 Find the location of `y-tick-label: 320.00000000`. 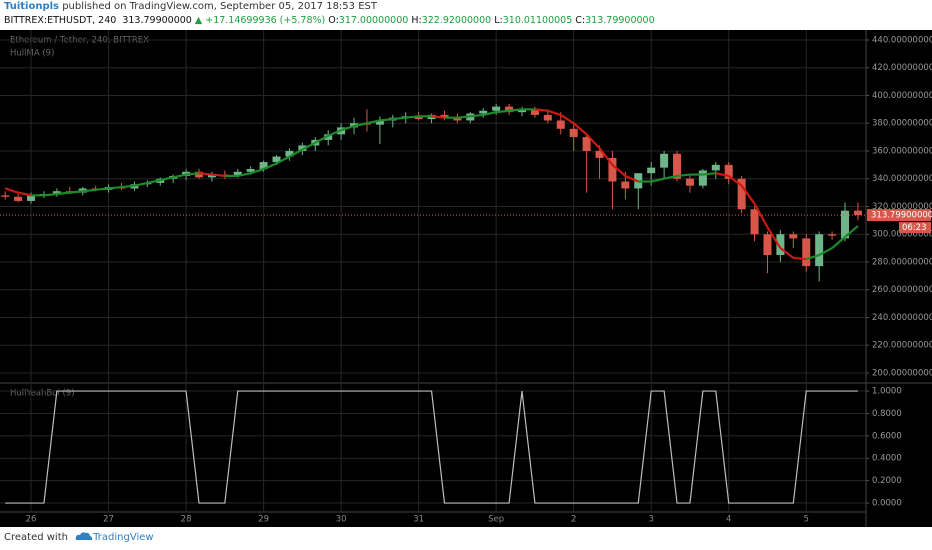

y-tick-label: 320.00000000 is located at coordinates (902, 207).